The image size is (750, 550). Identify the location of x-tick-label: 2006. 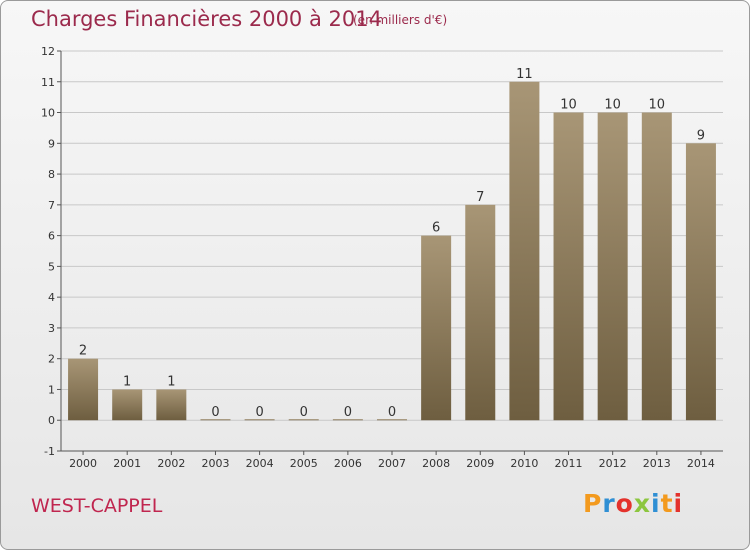
(348, 463).